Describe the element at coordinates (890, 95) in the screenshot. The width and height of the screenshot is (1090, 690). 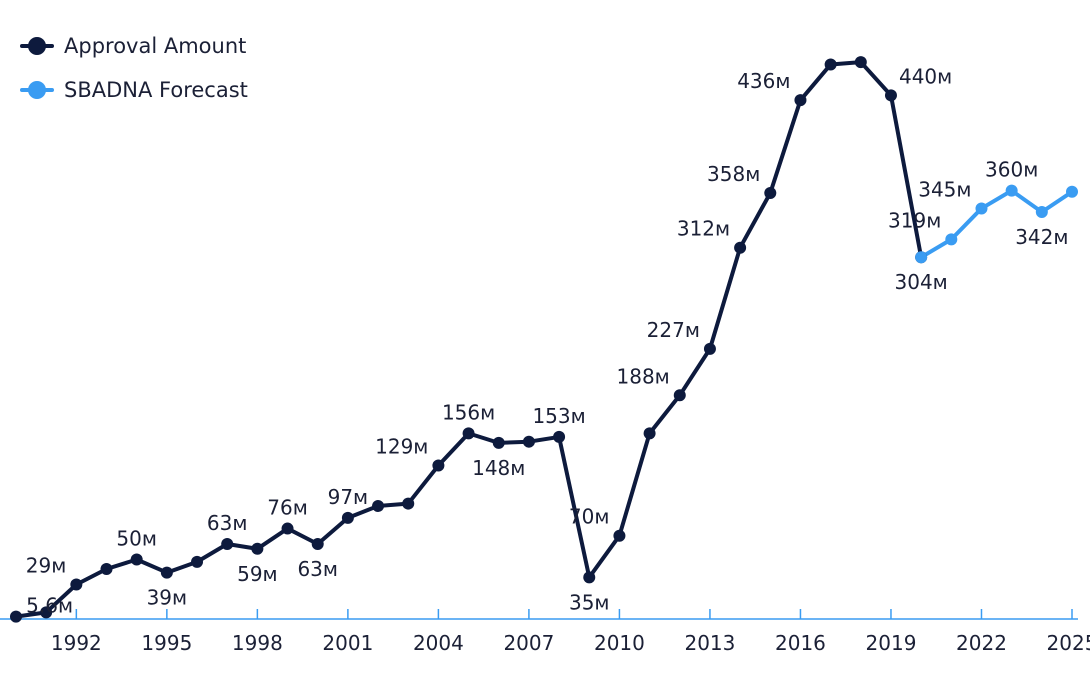
I see `data-point-approval-amount-2019` at that location.